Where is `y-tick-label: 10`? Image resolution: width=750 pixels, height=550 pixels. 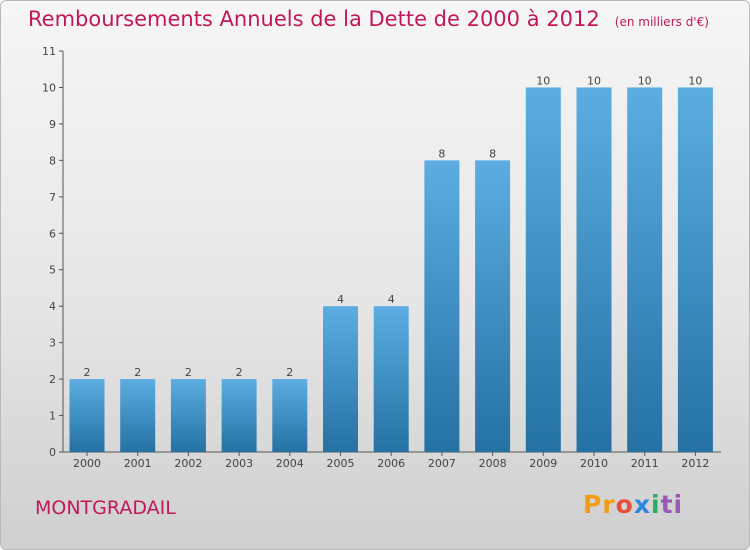 y-tick-label: 10 is located at coordinates (49, 87).